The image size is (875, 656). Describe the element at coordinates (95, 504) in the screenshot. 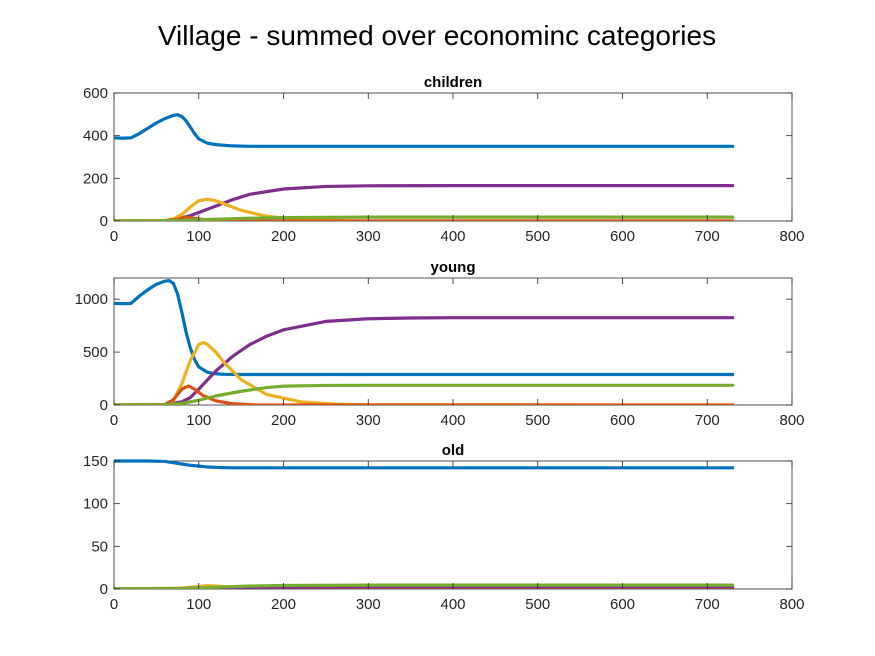

I see `y-tick-label: 100` at that location.